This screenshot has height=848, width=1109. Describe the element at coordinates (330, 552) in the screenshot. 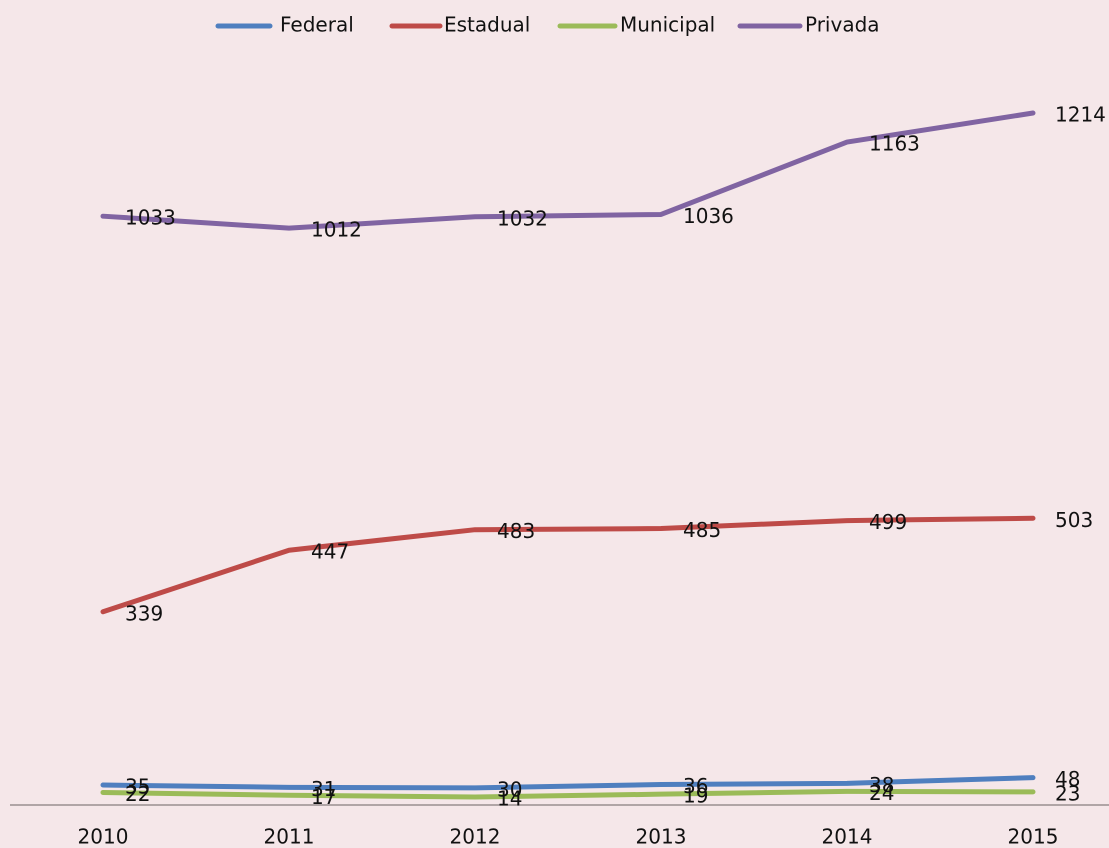

I see `data-label: 447` at that location.